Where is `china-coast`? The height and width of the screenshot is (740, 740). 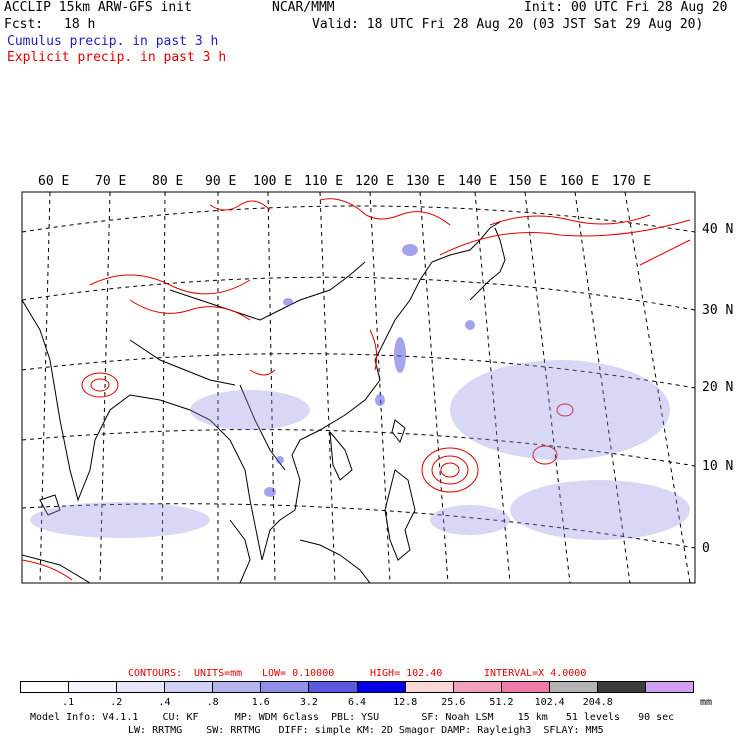
china-coast is located at coordinates (347, 411).